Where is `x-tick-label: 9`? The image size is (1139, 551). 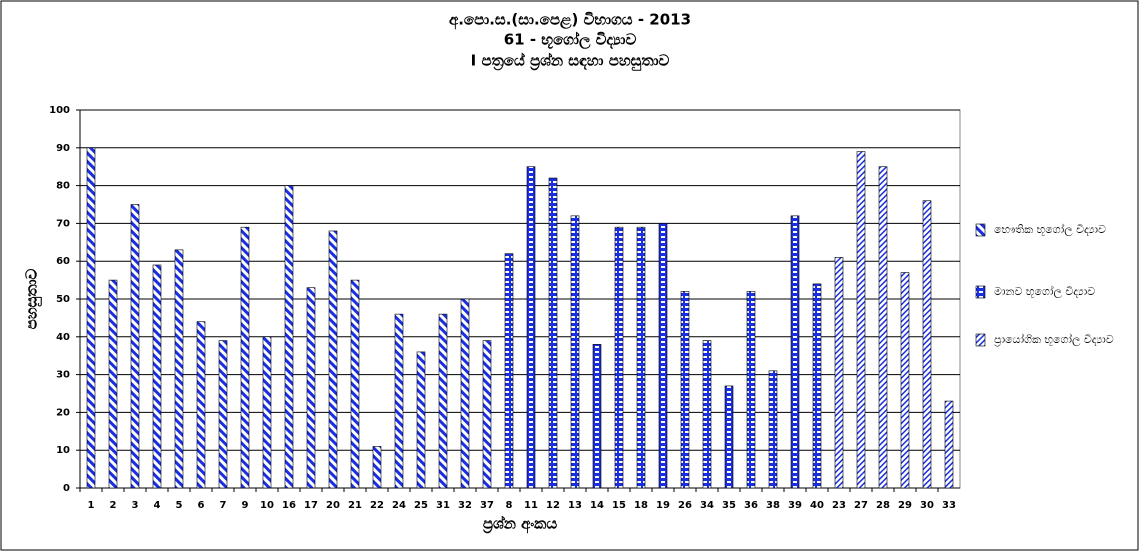
x-tick-label: 9 is located at coordinates (245, 505).